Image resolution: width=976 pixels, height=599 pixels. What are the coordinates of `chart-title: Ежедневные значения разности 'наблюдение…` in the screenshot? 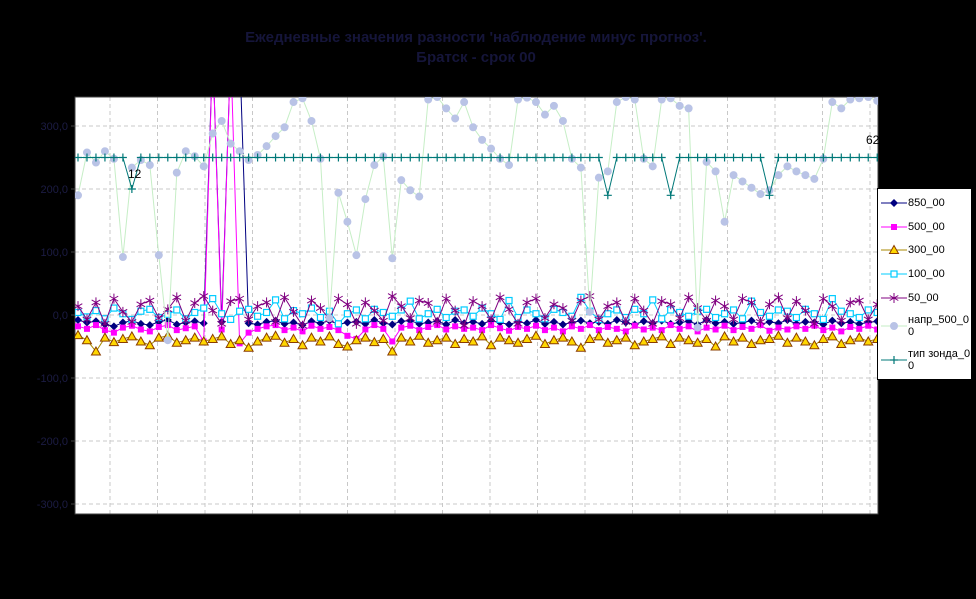 It's located at (476, 48).